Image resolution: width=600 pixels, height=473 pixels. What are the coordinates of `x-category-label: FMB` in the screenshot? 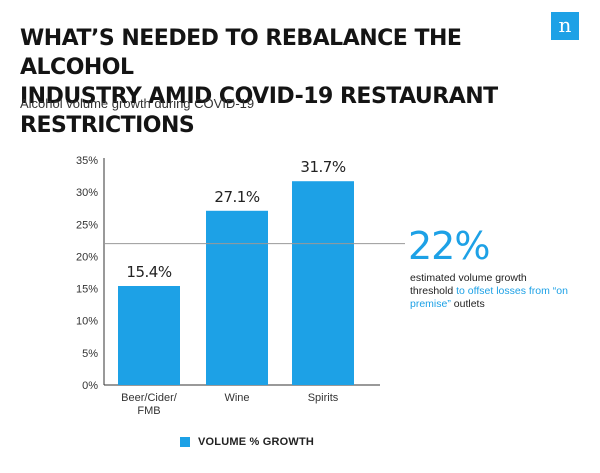 It's located at (148, 411).